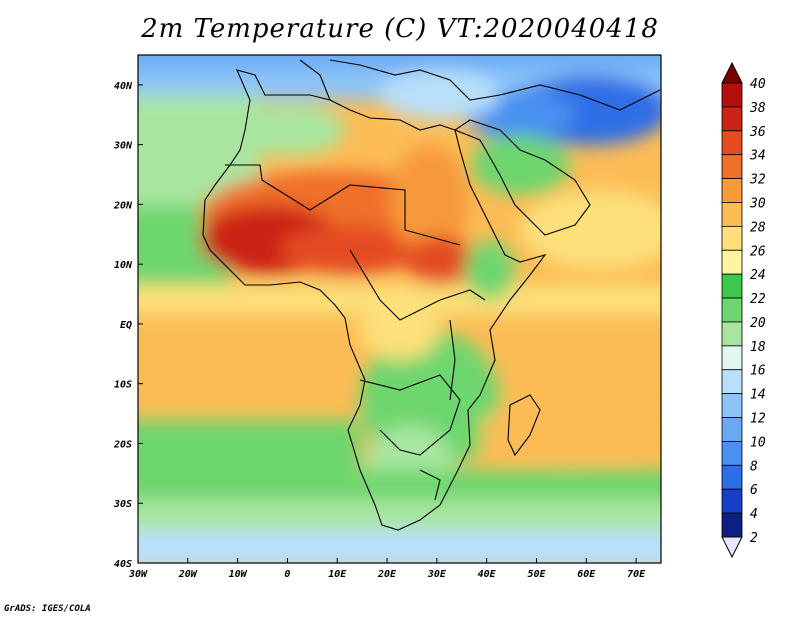 The height and width of the screenshot is (618, 800). Describe the element at coordinates (123, 564) in the screenshot. I see `y-tick-label: 40S` at that location.